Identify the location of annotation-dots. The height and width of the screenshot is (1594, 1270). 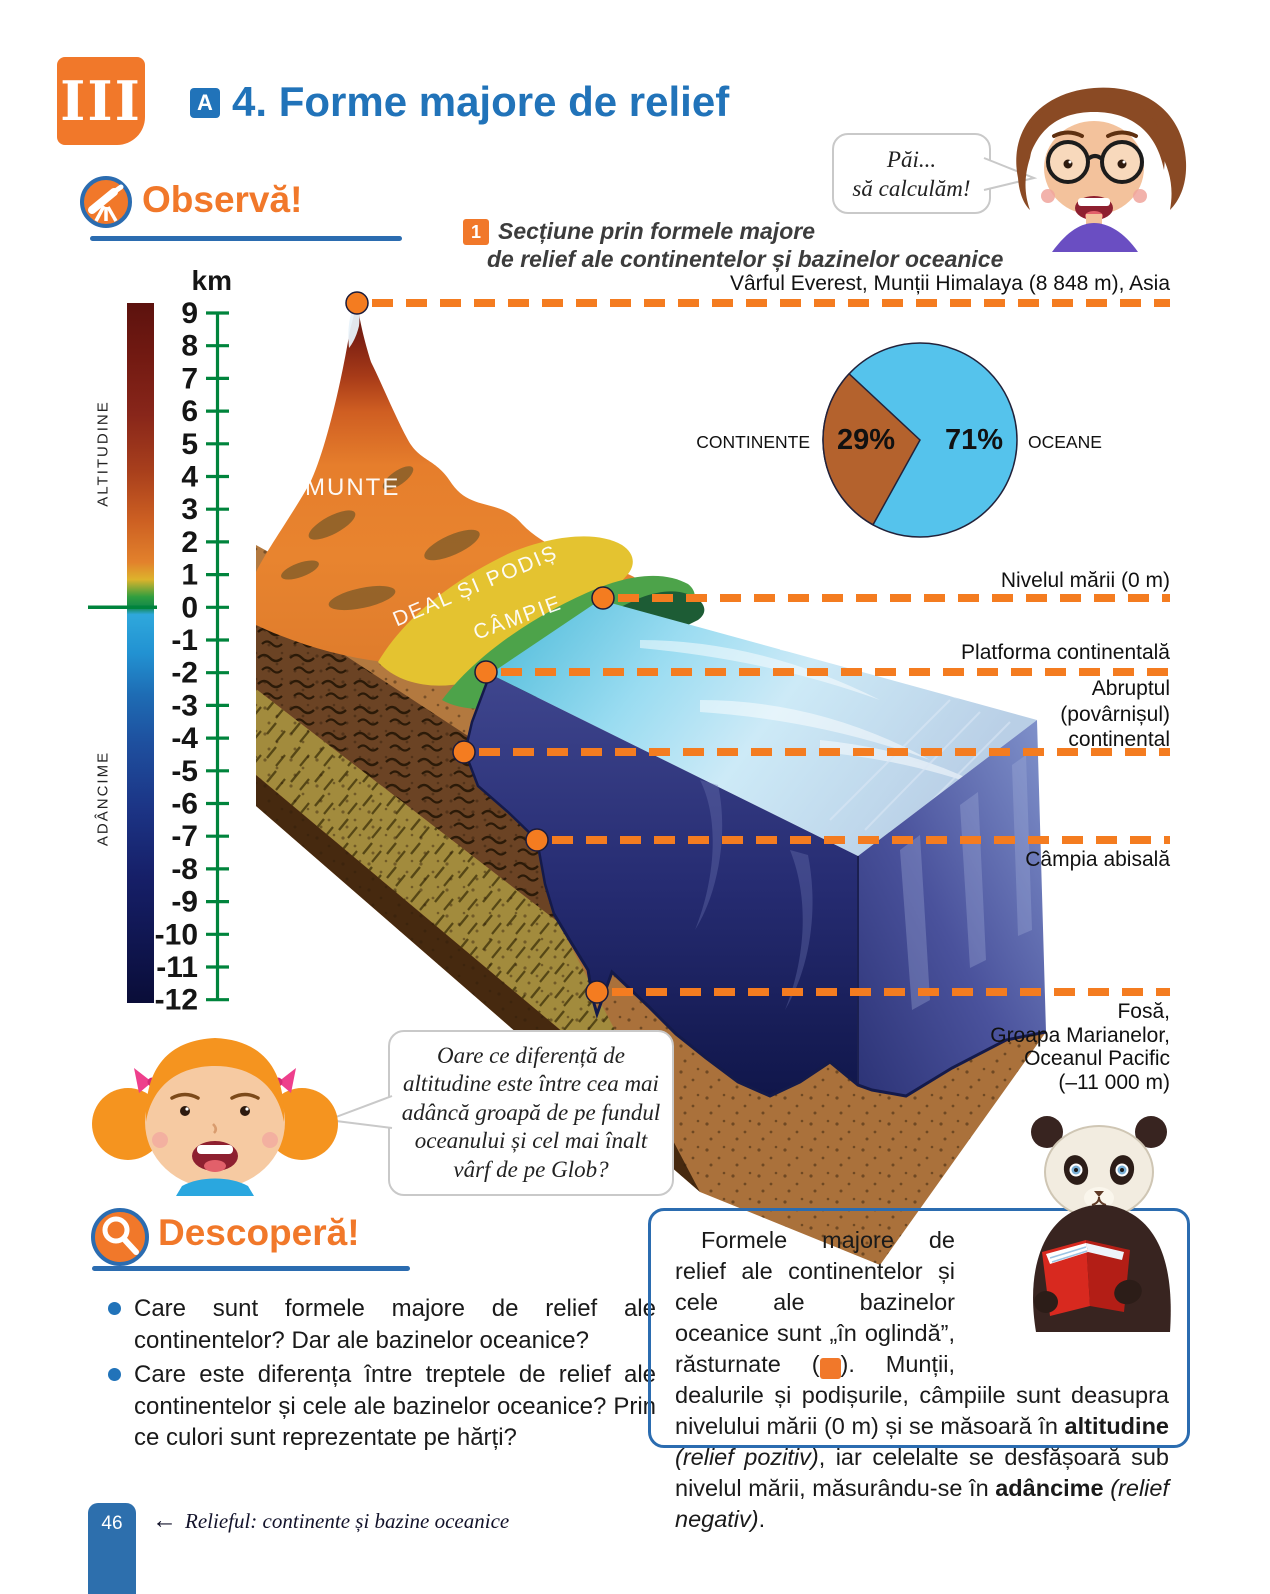
(480, 647).